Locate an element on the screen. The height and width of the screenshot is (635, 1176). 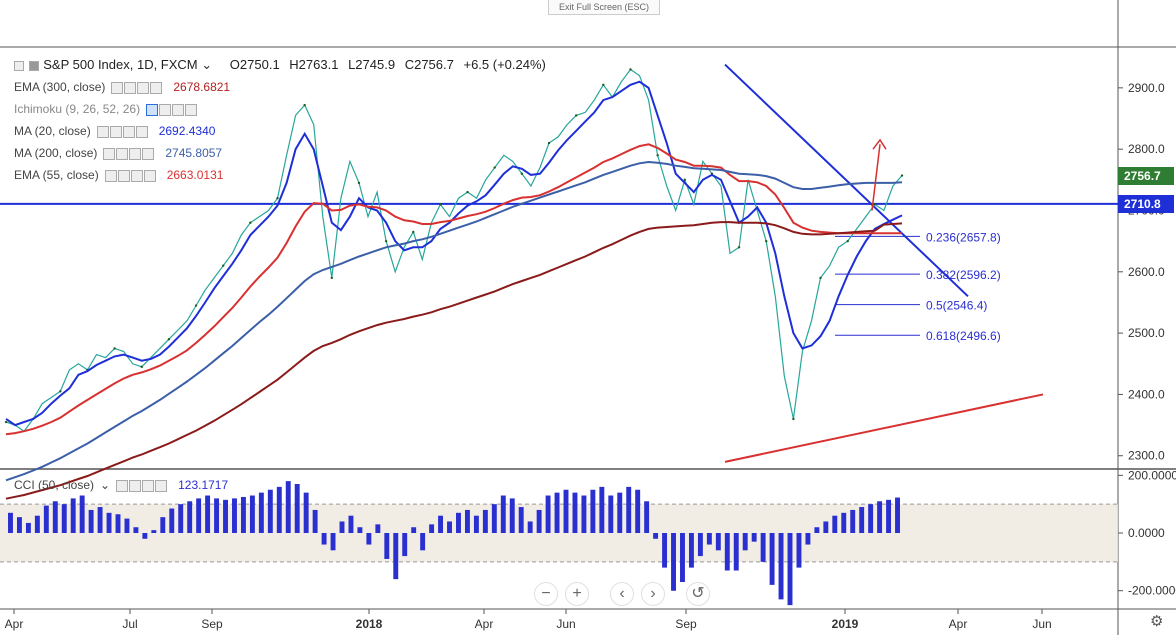
indicator-cci: CCI (50, close) ⌄ 123.1717 is located at coordinates (121, 485).